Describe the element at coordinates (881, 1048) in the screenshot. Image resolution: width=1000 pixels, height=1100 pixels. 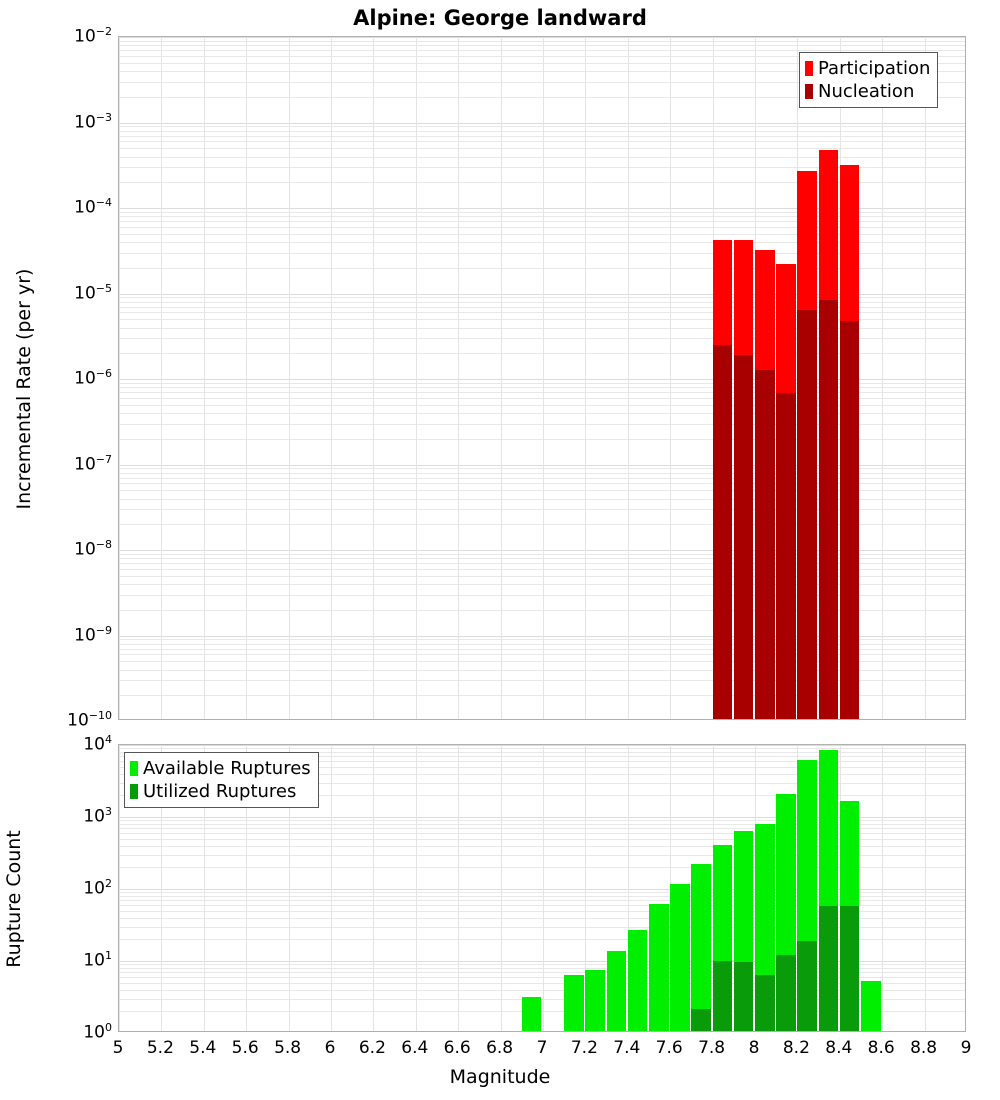
I see `x-axis-tick-label: 8.6` at that location.